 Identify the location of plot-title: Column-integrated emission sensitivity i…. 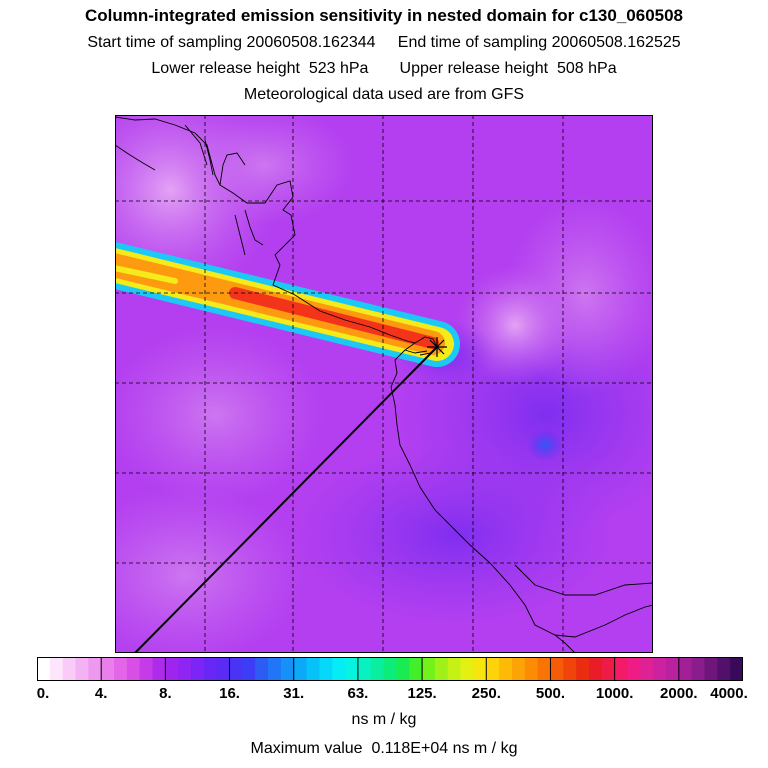
(384, 15).